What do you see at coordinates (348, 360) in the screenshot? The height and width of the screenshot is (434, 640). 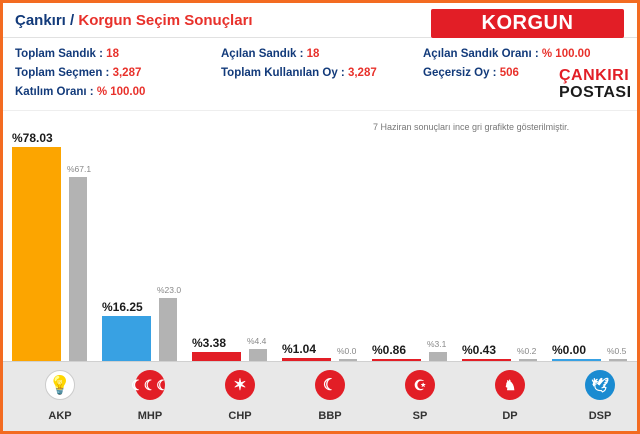 I see `bar-prev-bbp` at bounding box center [348, 360].